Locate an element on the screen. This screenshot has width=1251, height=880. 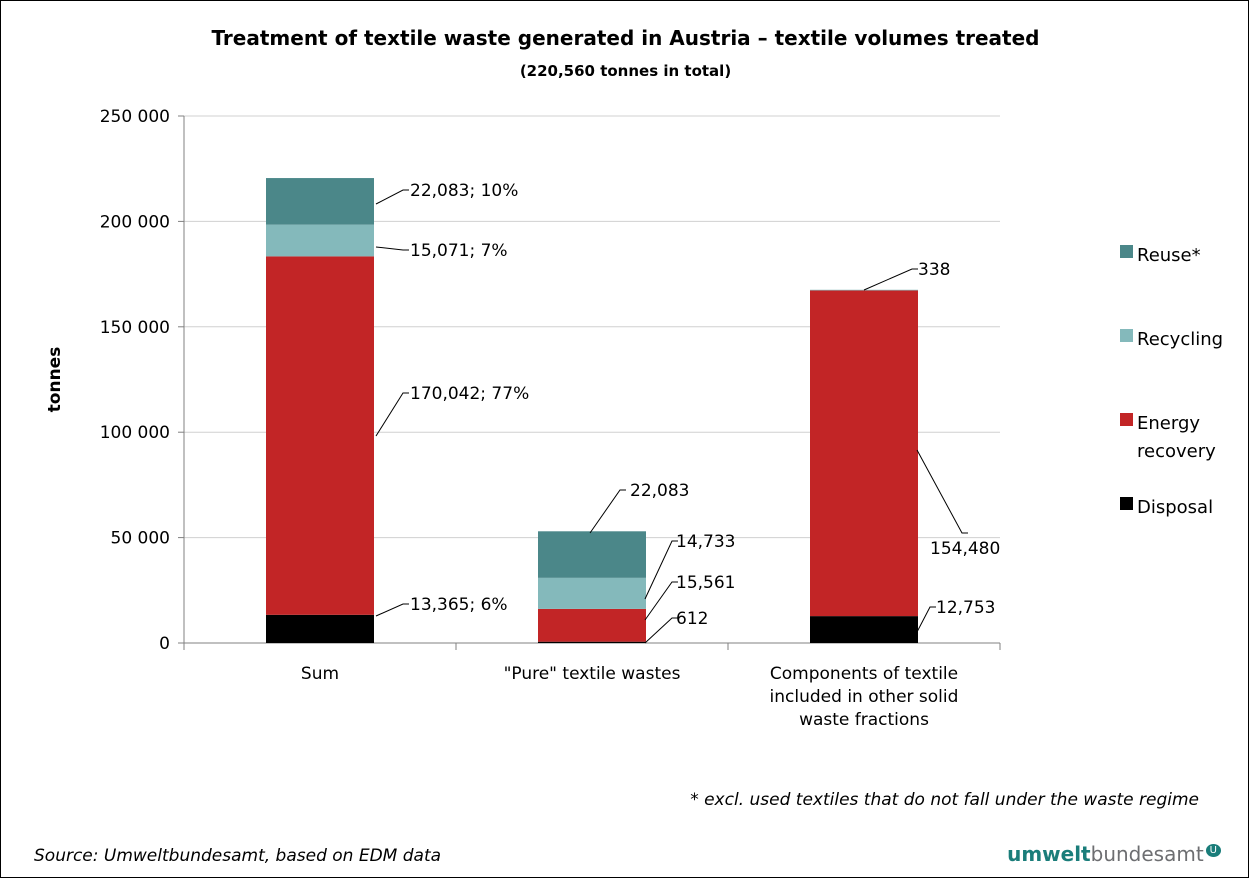
data-label: 15,561 is located at coordinates (705, 583).